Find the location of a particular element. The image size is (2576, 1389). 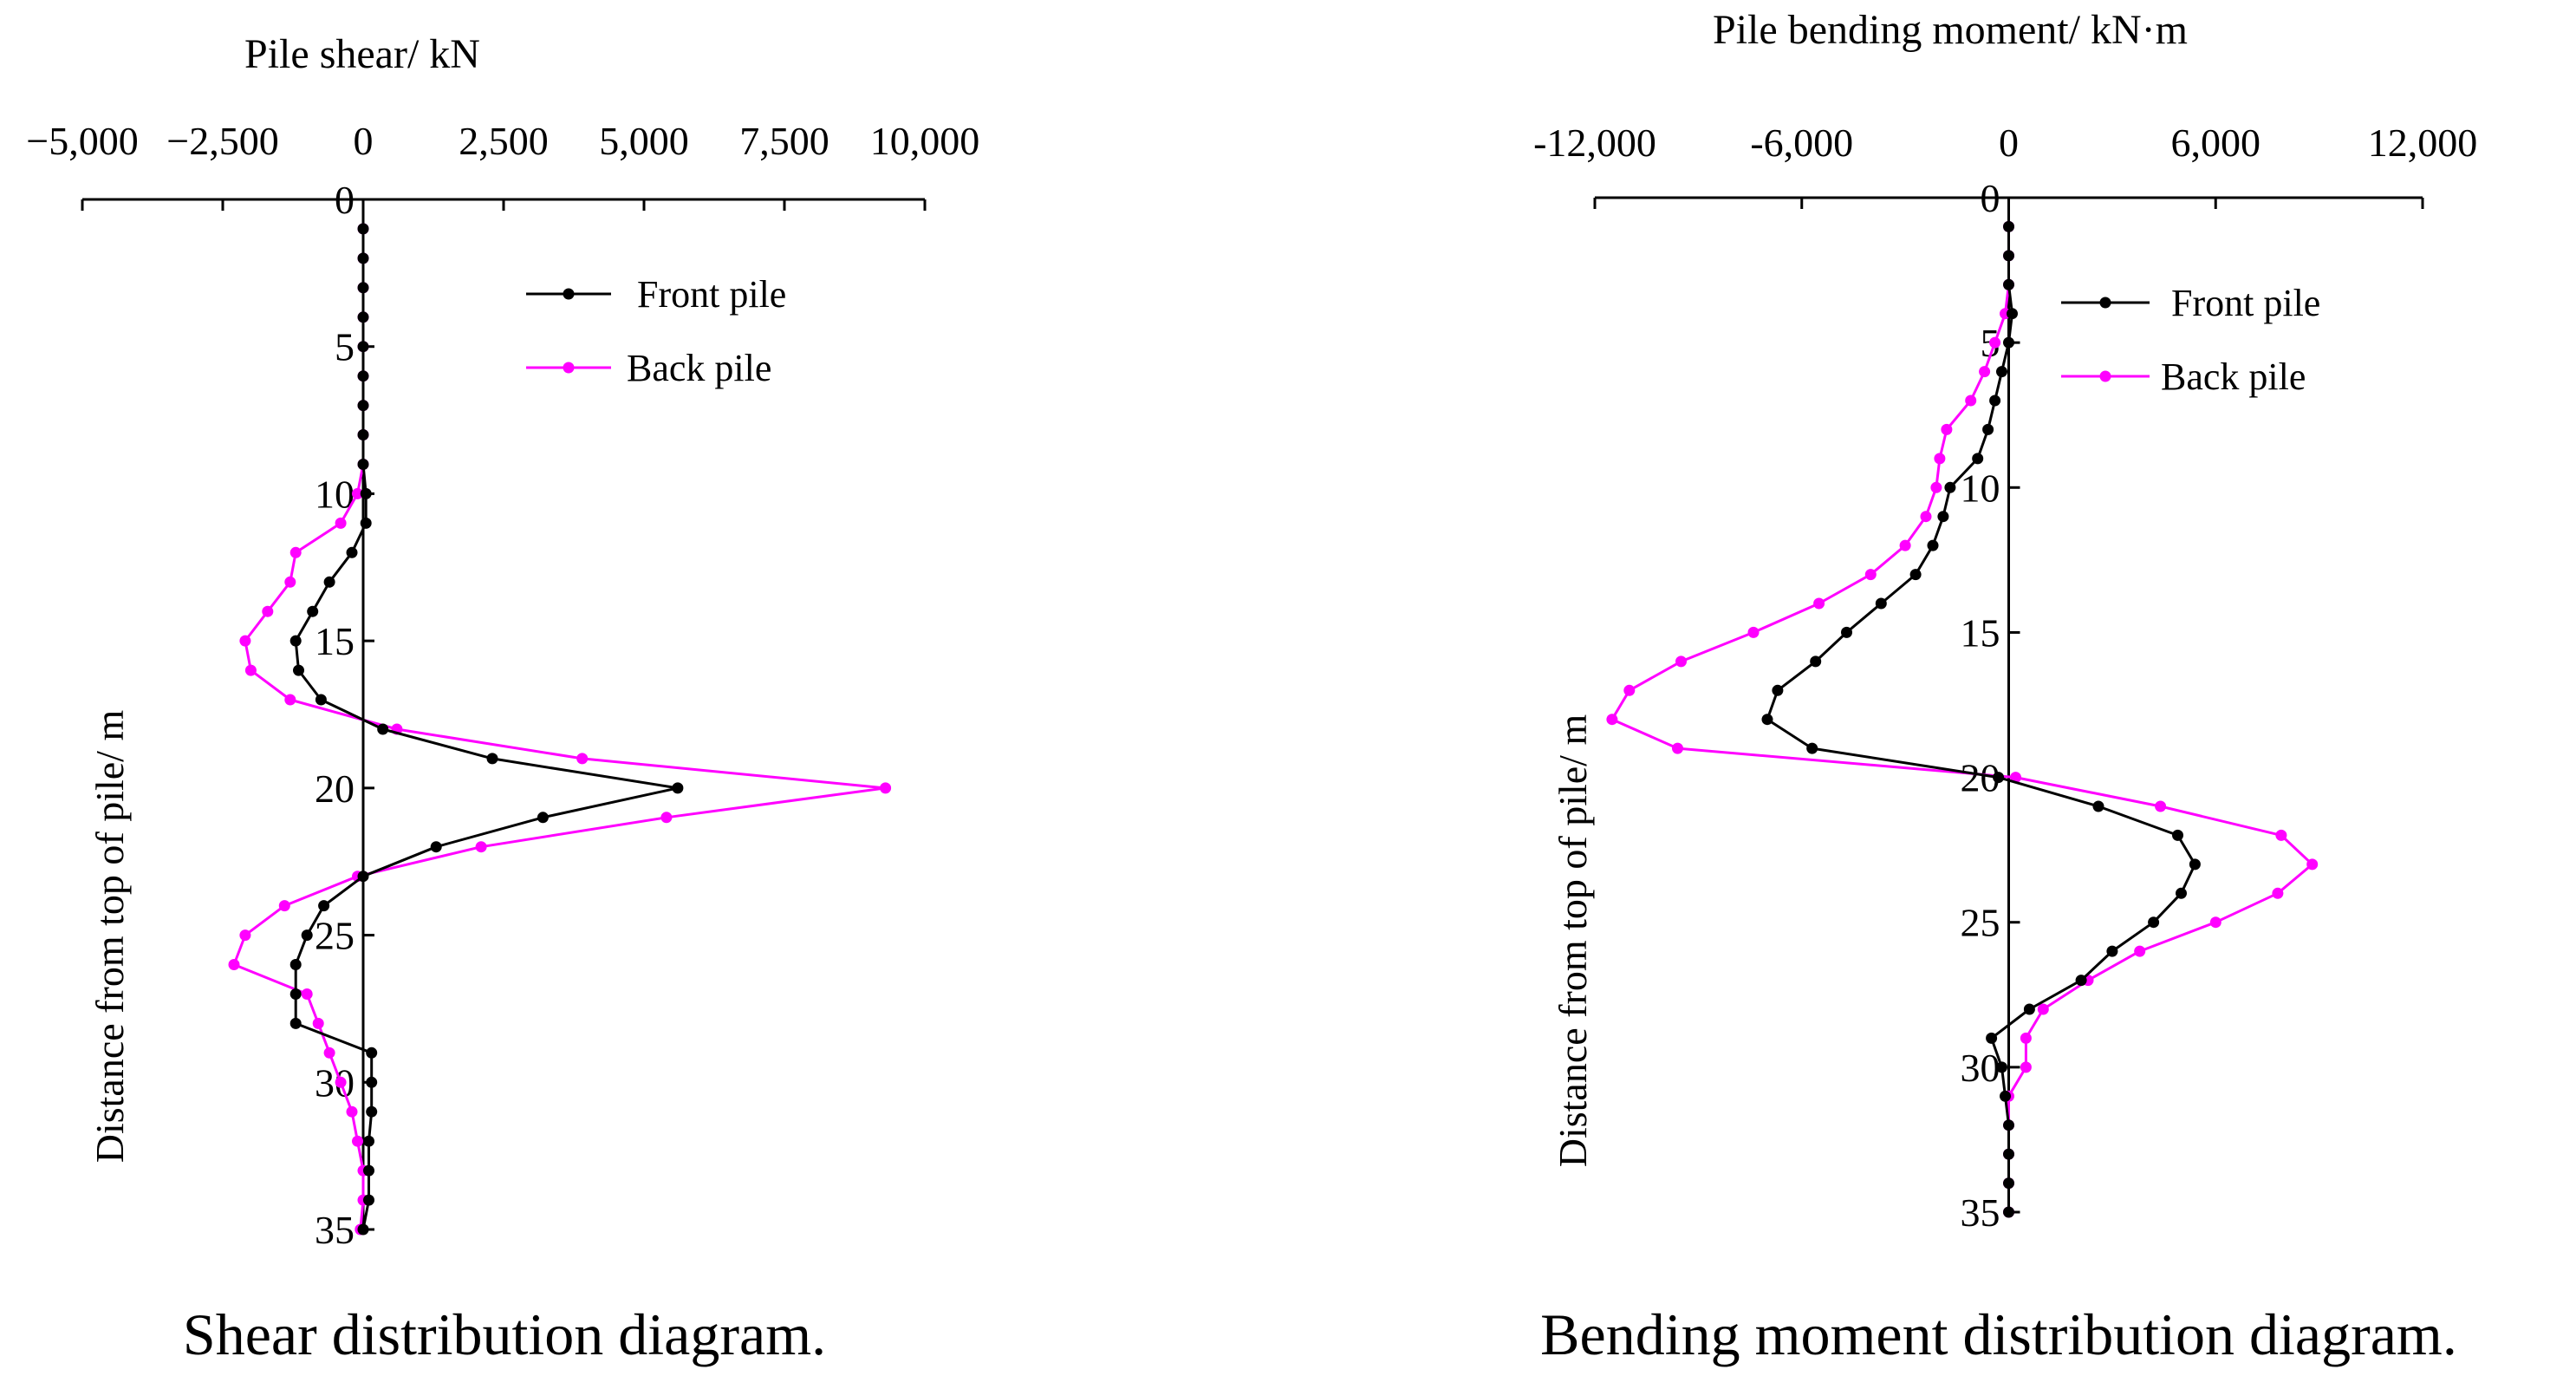

shear-y-tick-label: 15 is located at coordinates (335, 641).